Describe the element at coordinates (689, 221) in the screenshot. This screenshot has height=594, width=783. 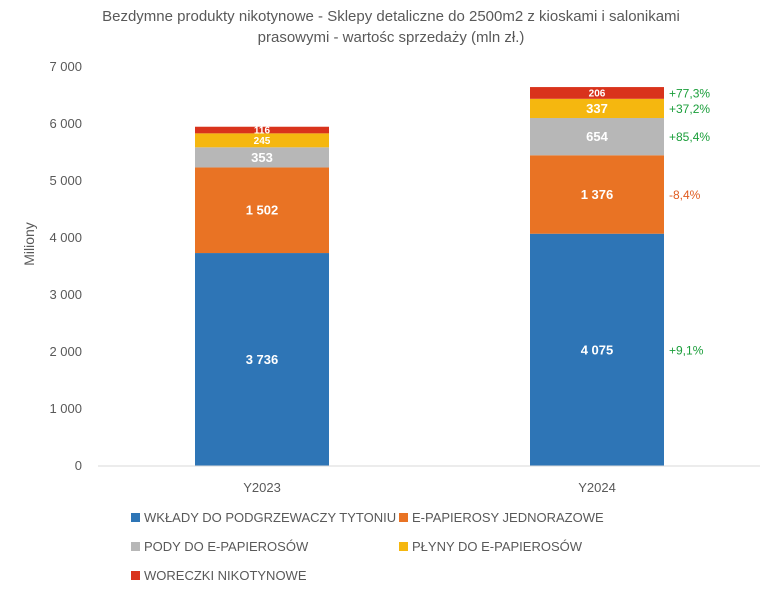
I see `change-labels: +9,1% -8,4% +85,4% +37,2% +77,3%` at that location.